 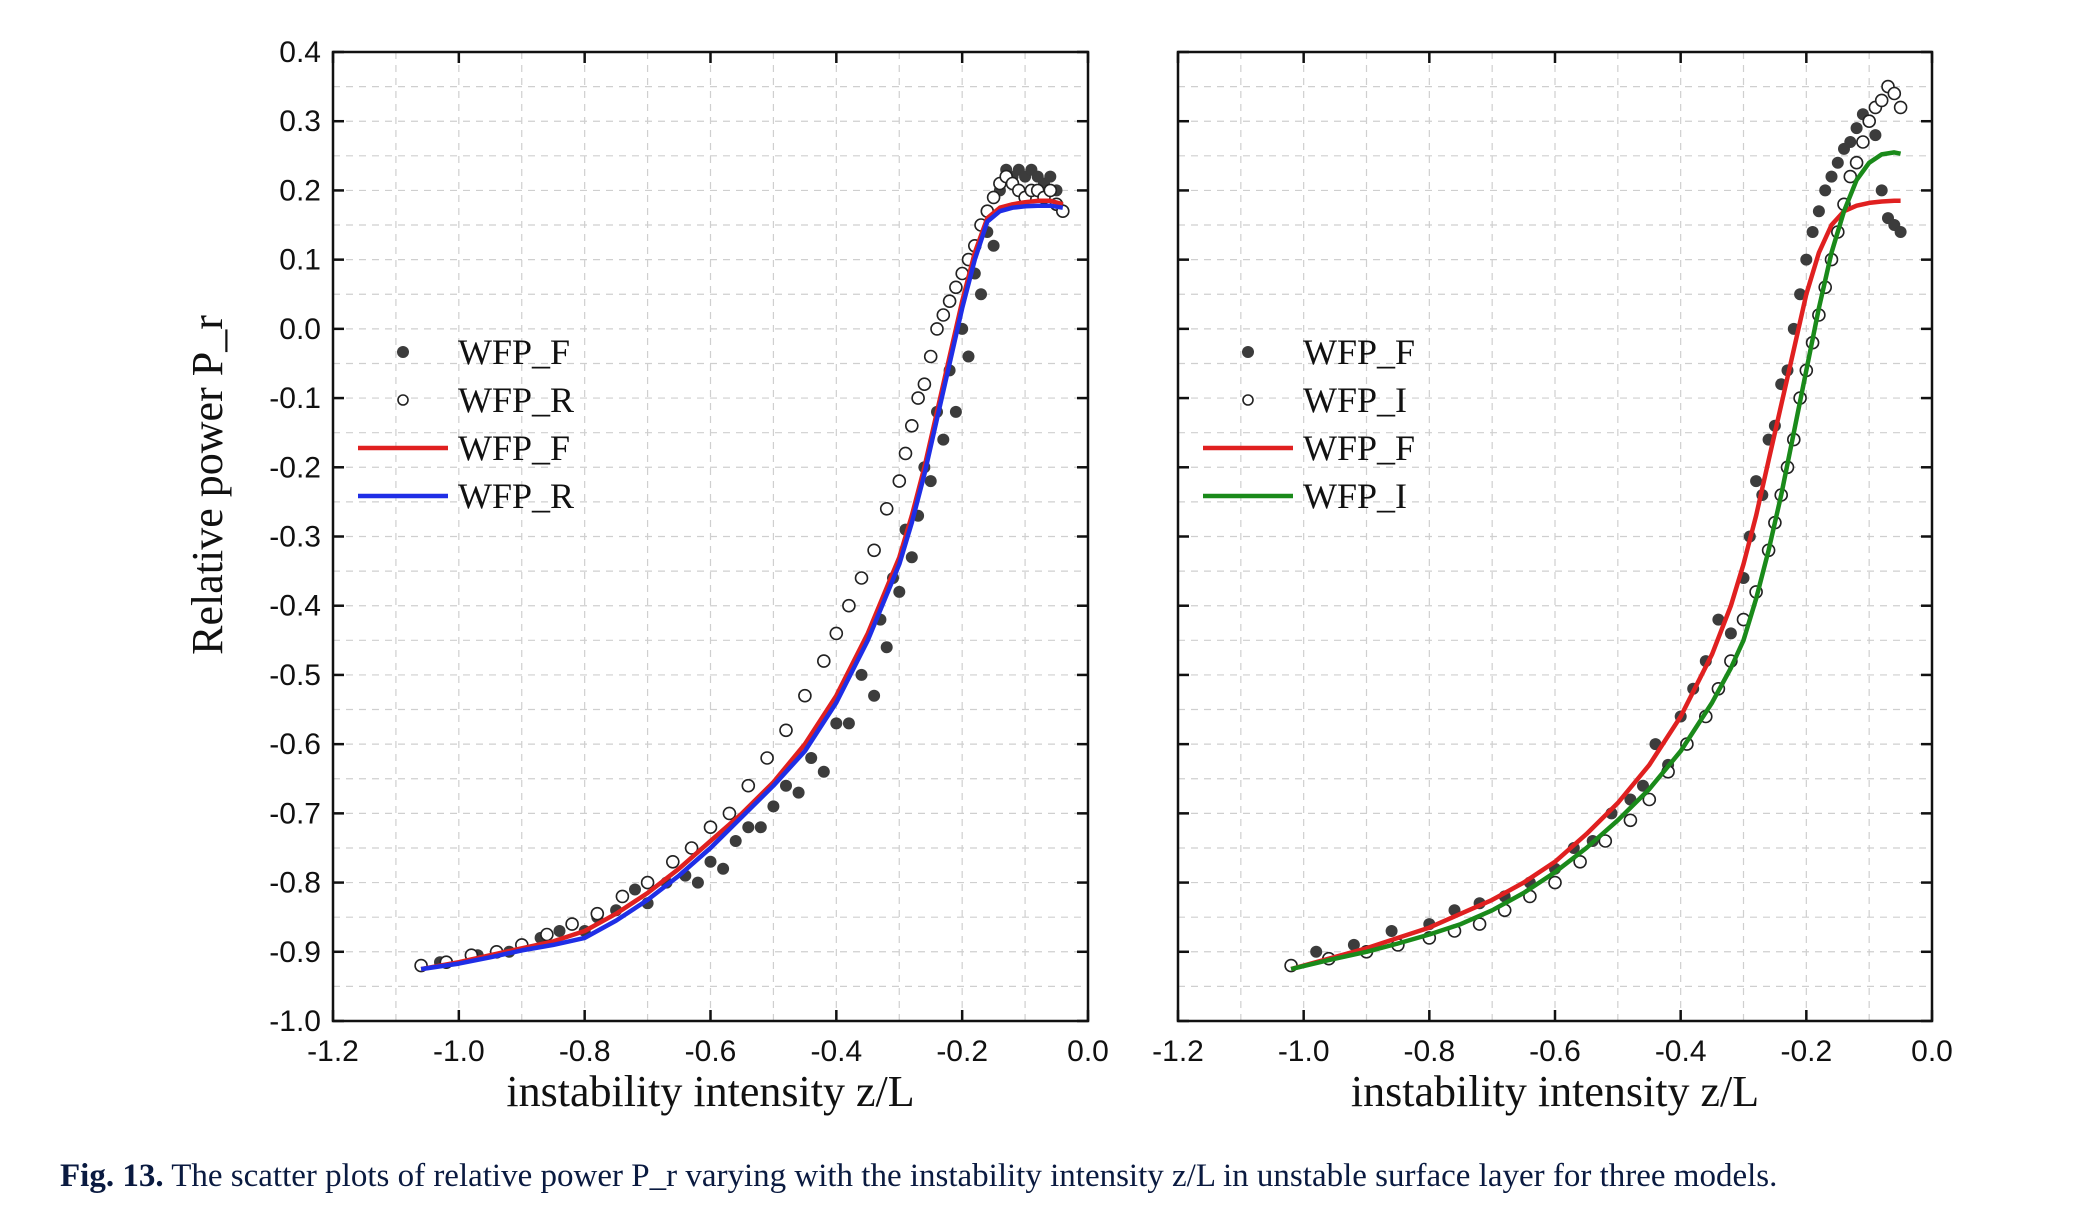 I want to click on legend-label: WFP_I, so click(x=1355, y=400).